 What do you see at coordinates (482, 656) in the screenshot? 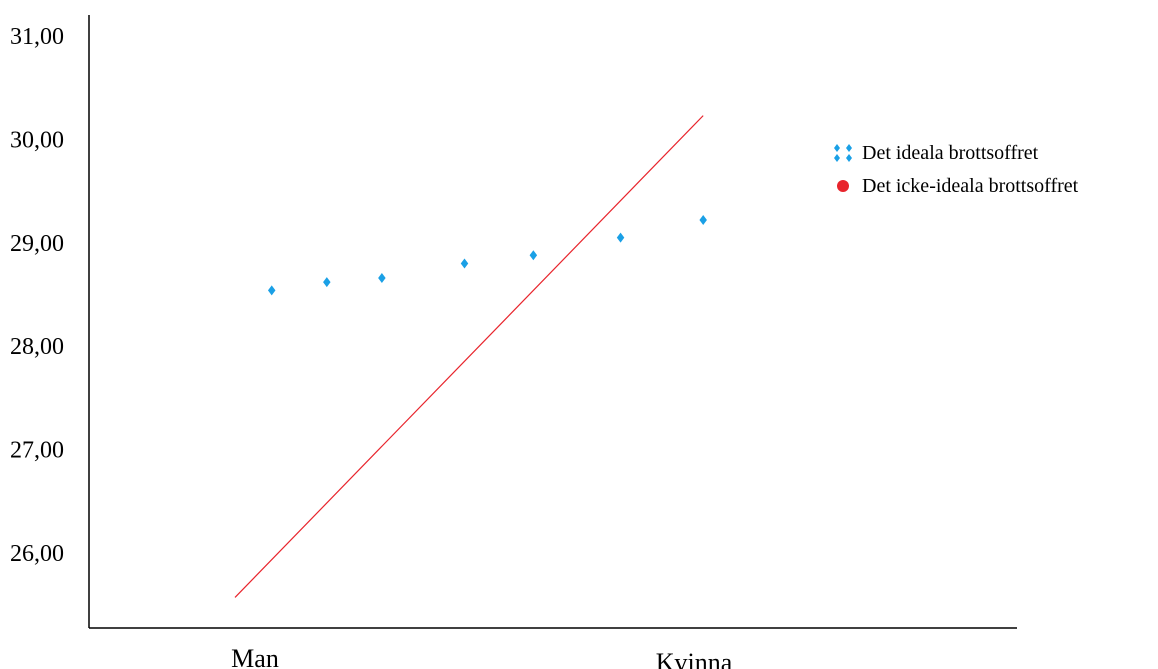
I see `x-category-labels: Man Kvinna` at bounding box center [482, 656].